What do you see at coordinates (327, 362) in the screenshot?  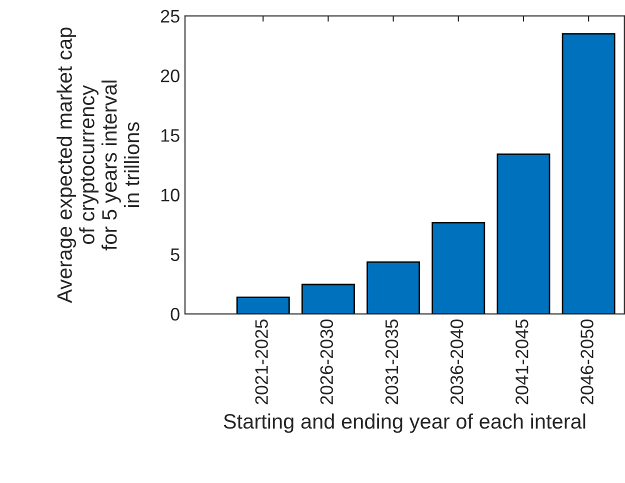 I see `x-tick-label: 2026-2030` at bounding box center [327, 362].